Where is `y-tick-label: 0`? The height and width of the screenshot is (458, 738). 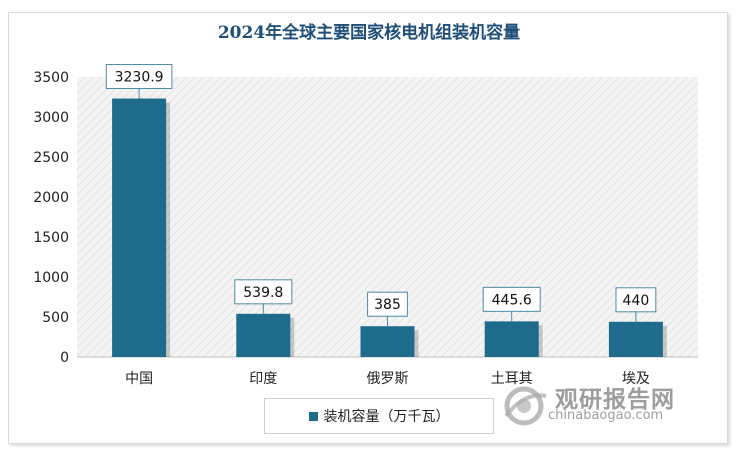 y-tick-label: 0 is located at coordinates (64, 358).